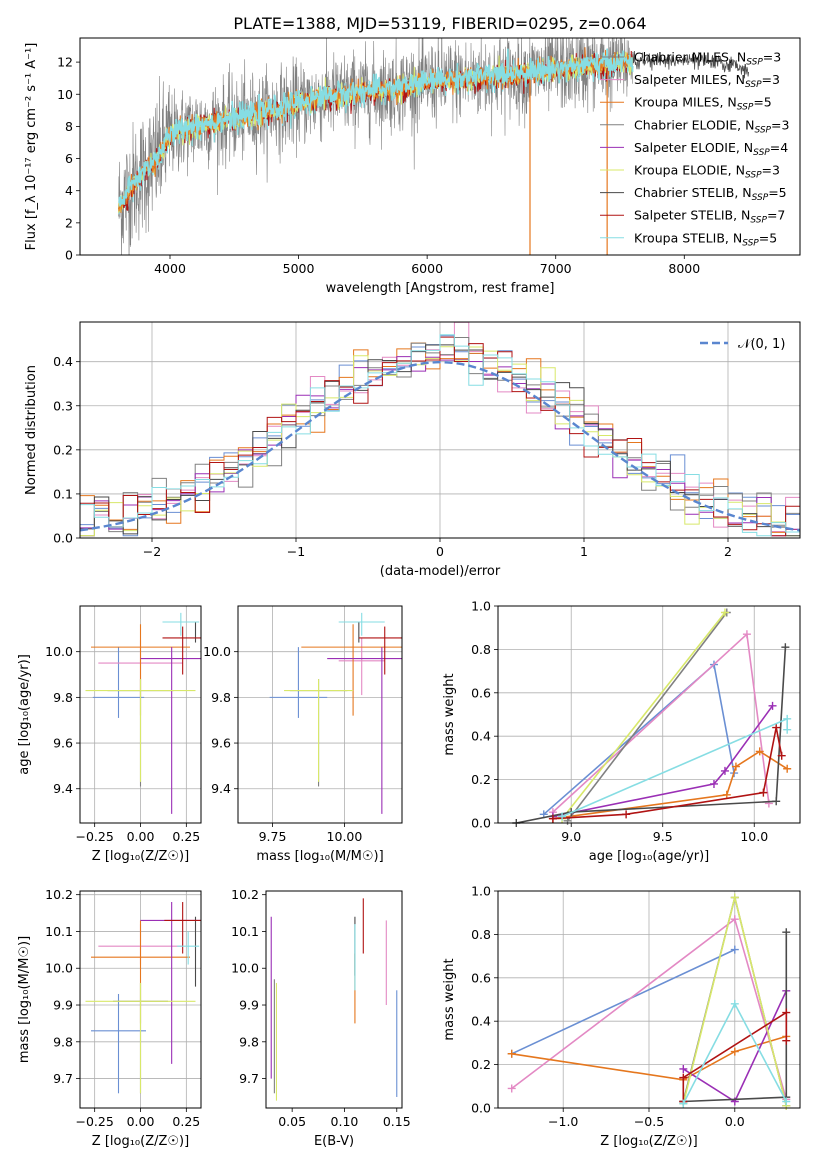  I want to click on legend-label: 𝒩(0, 1), so click(761, 344).